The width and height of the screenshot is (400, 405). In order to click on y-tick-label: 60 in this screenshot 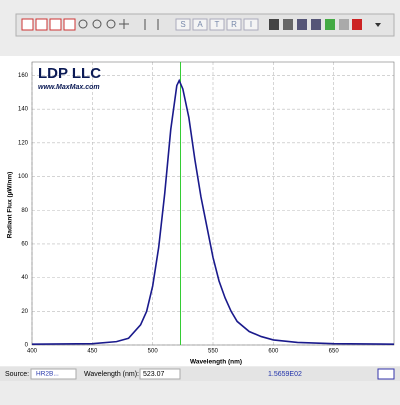, I will do `click(24, 245)`.